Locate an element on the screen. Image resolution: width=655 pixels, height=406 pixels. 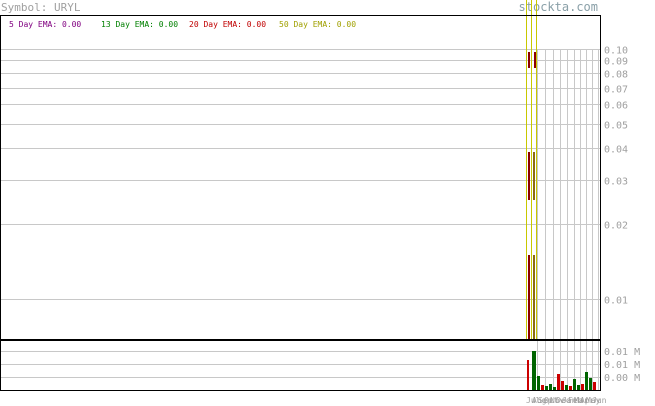
price-tick-label: 0.02 is located at coordinates (616, 226).